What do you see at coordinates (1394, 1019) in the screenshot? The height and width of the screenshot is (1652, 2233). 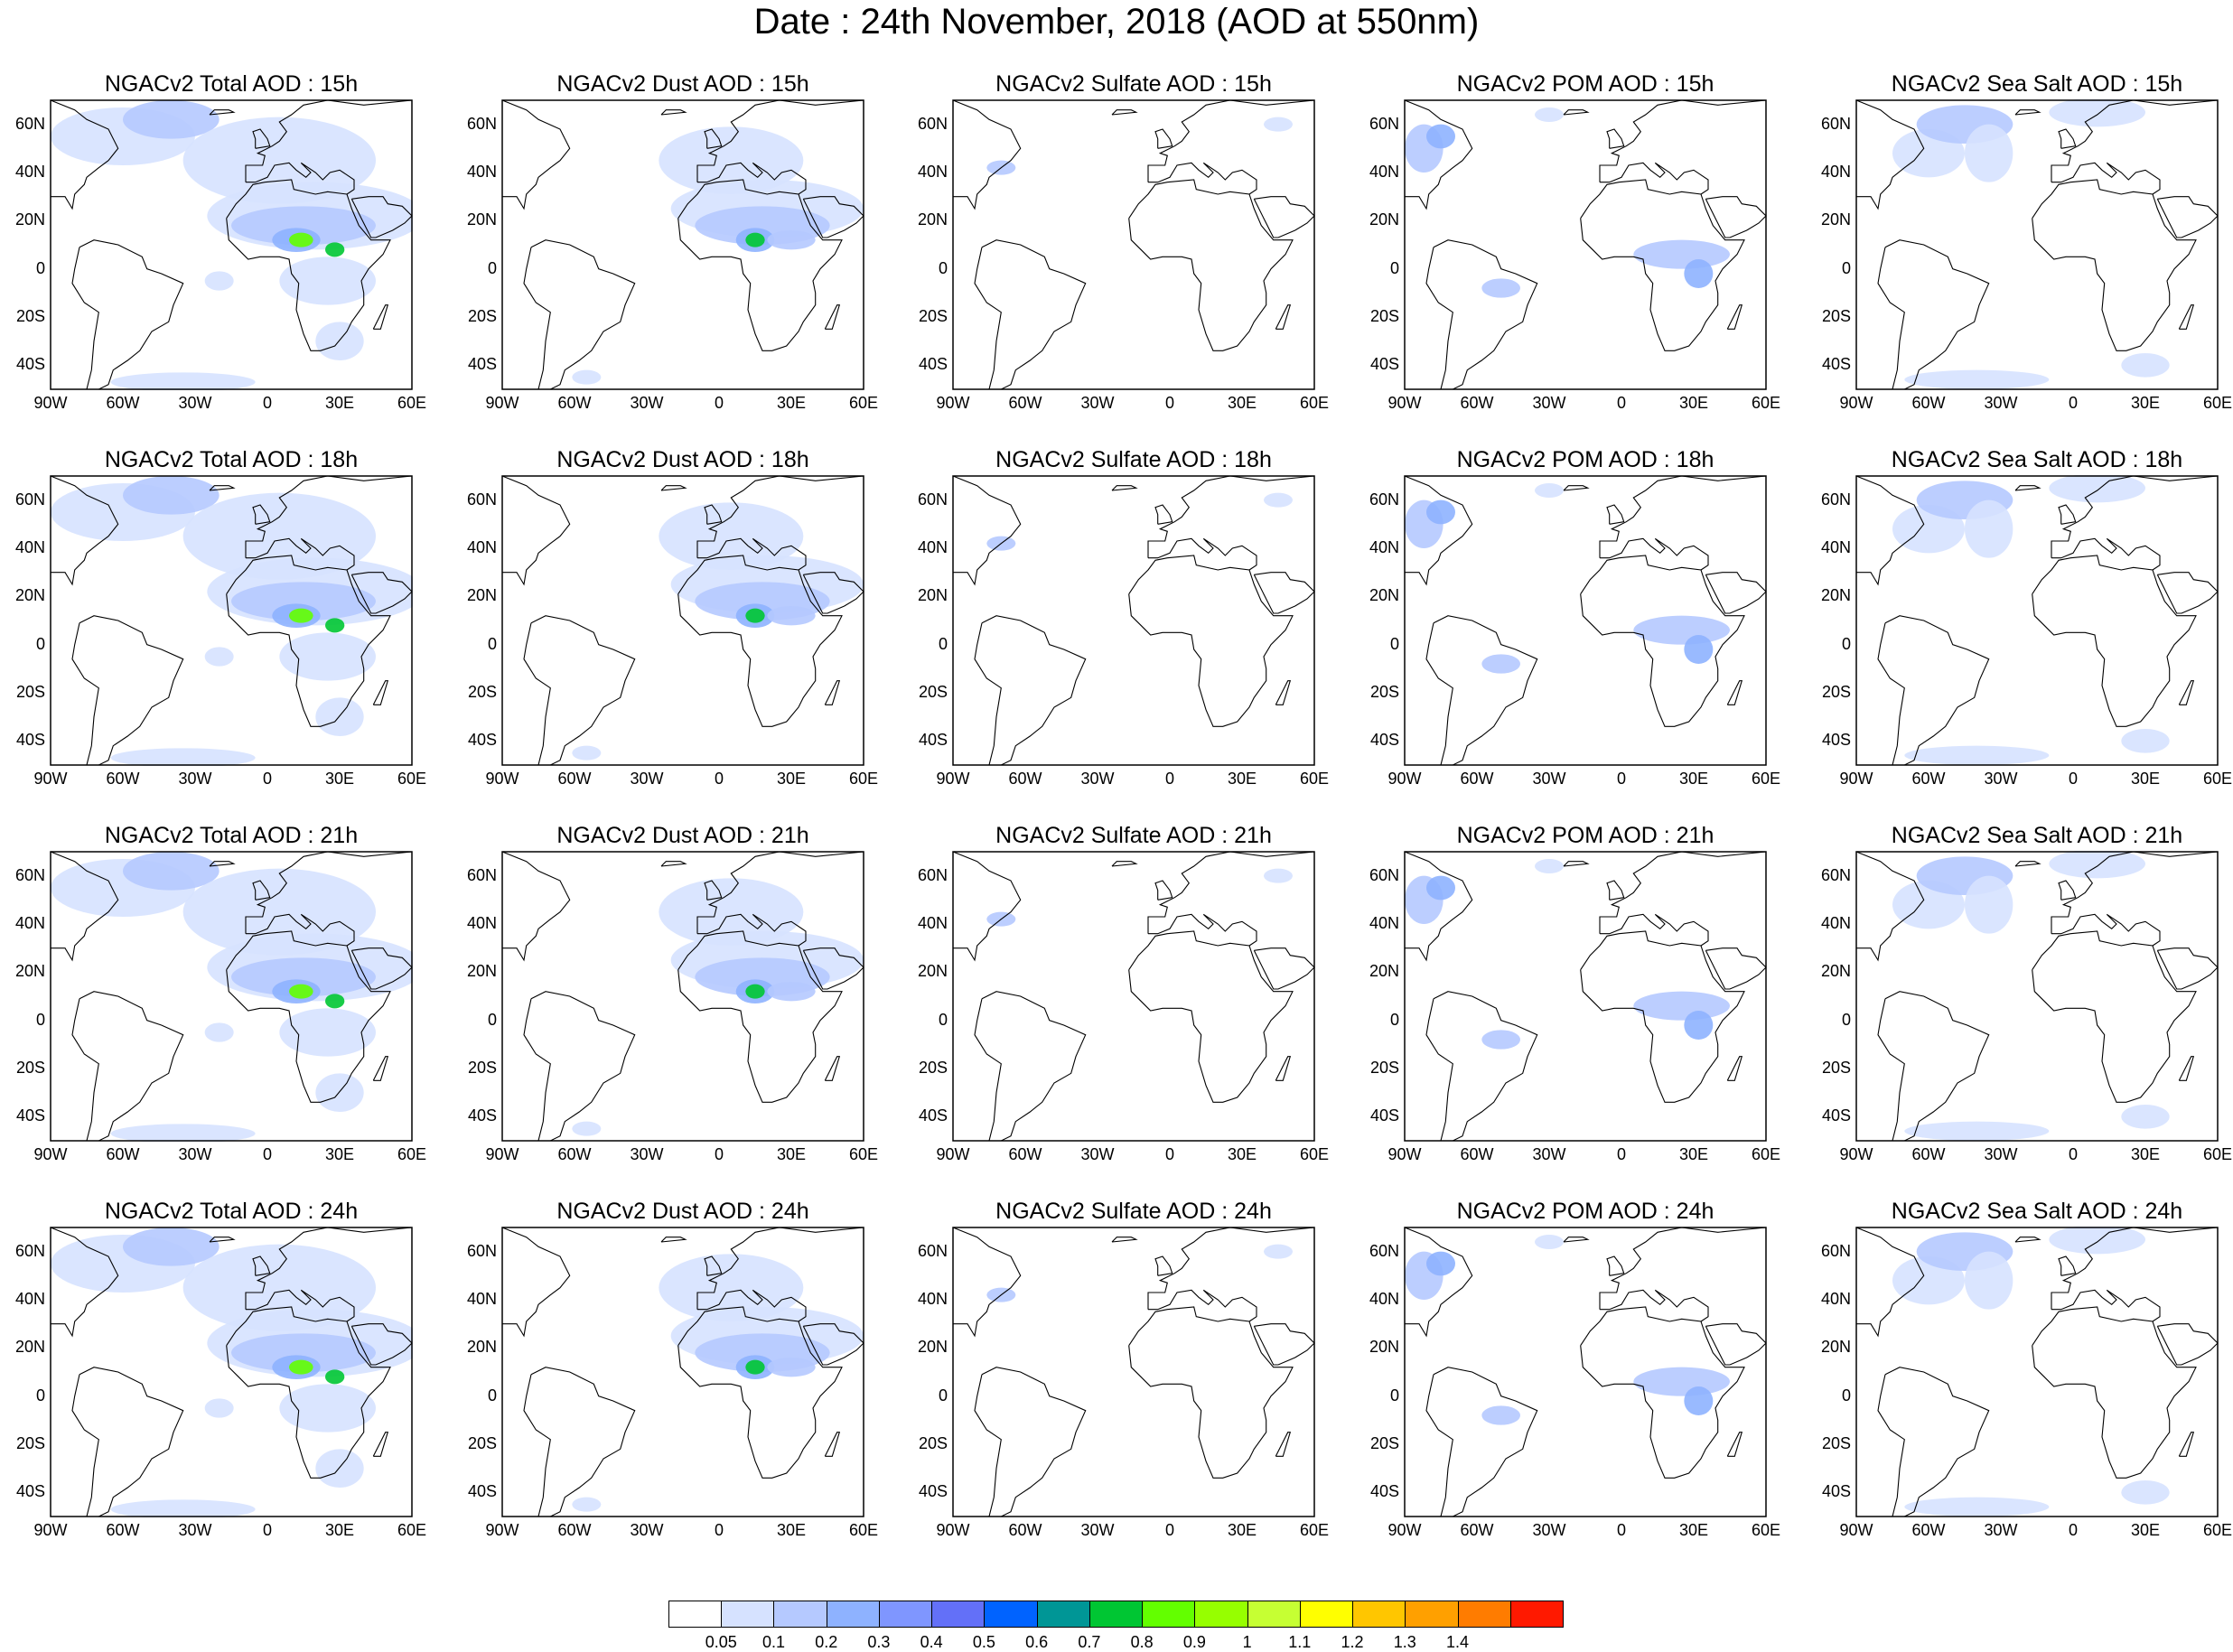 I see `lat-tick-label: 0` at bounding box center [1394, 1019].